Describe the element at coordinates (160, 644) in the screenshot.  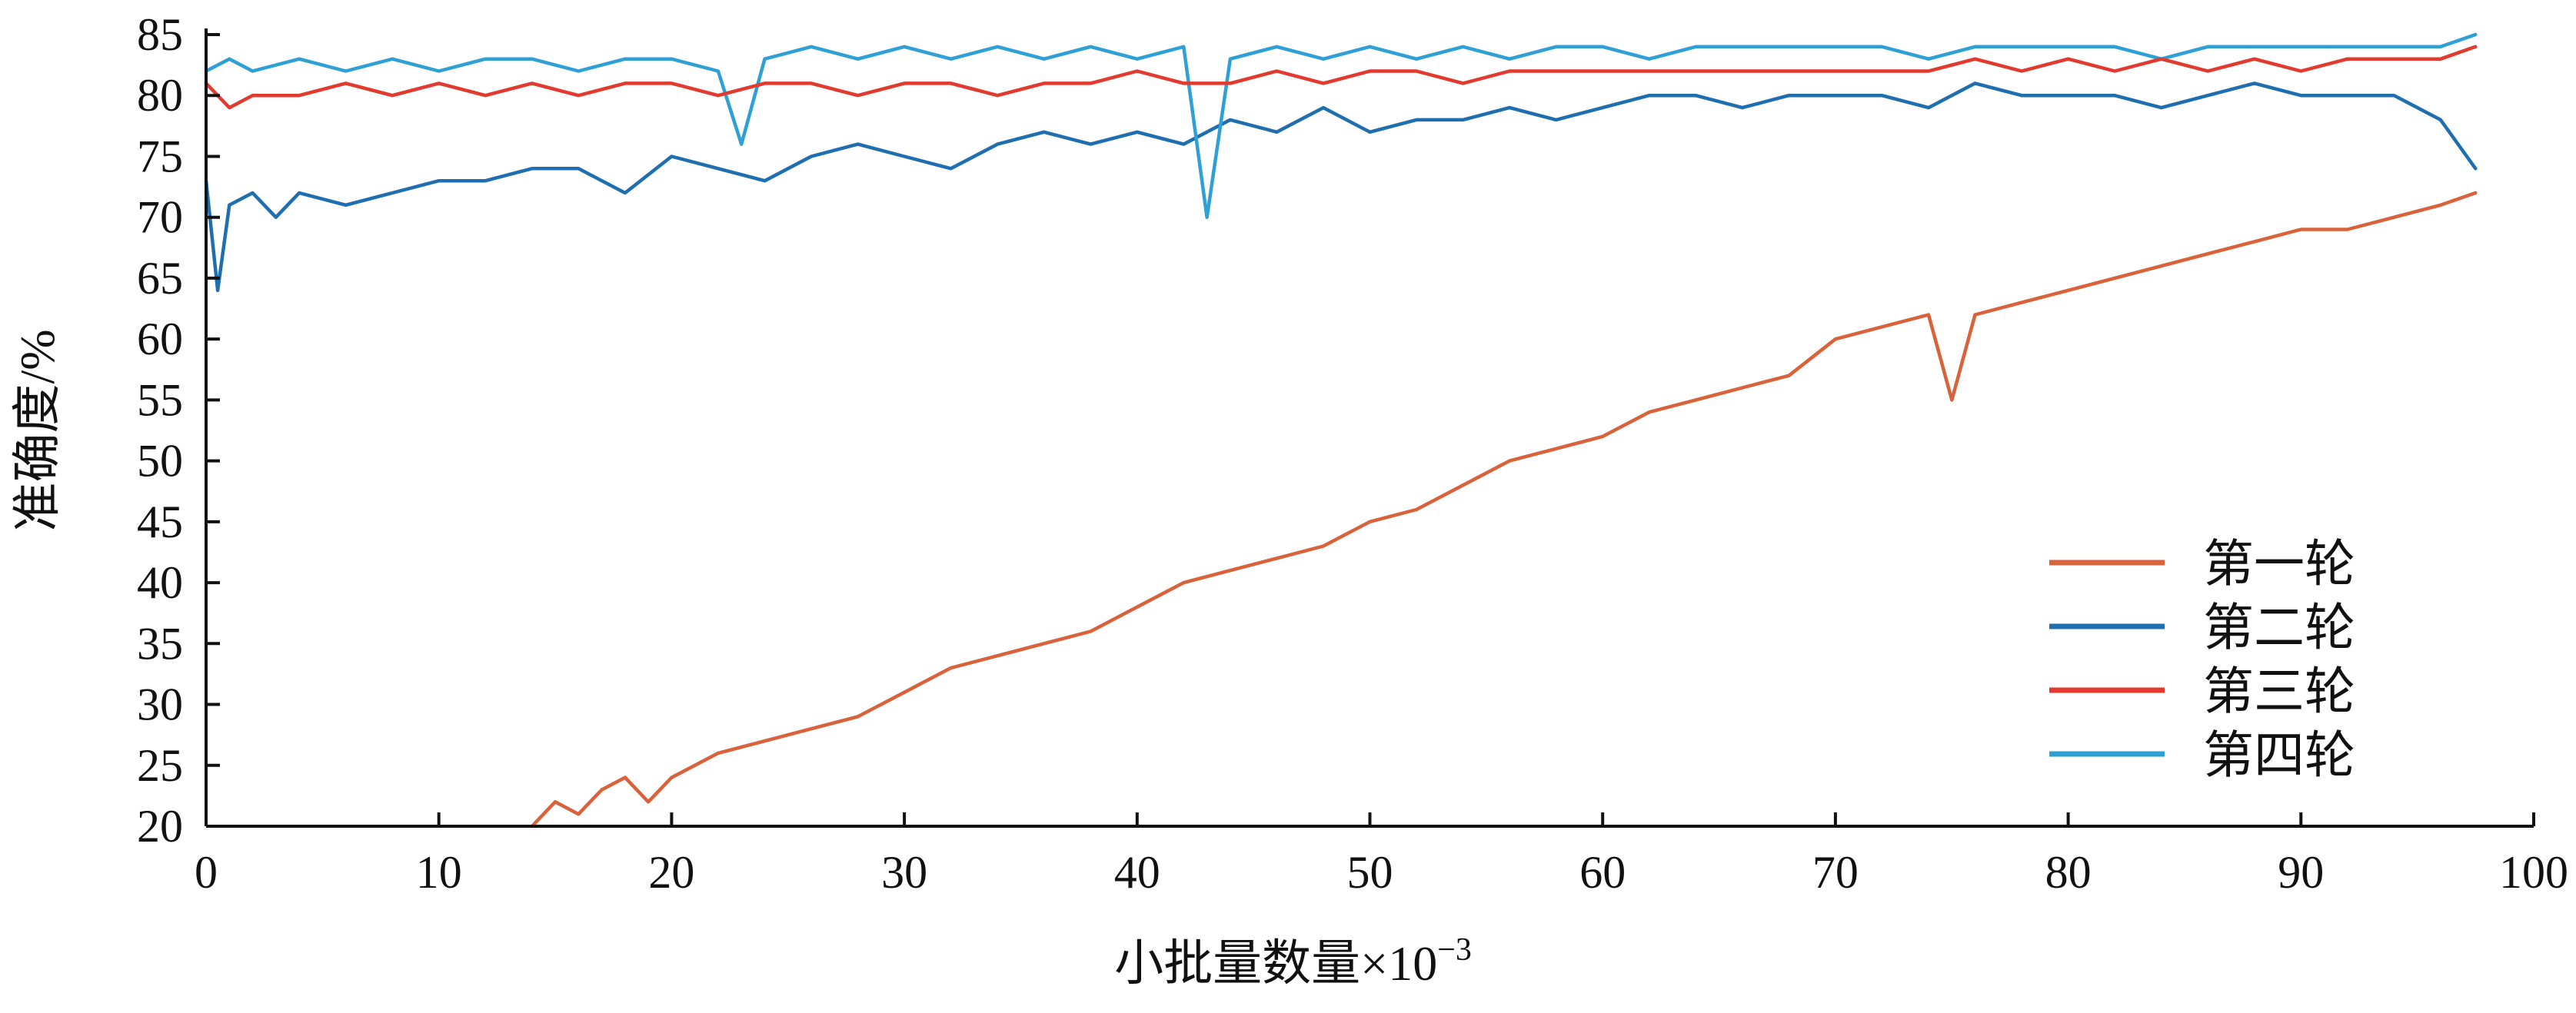
I see `y-tick-label: 35` at that location.